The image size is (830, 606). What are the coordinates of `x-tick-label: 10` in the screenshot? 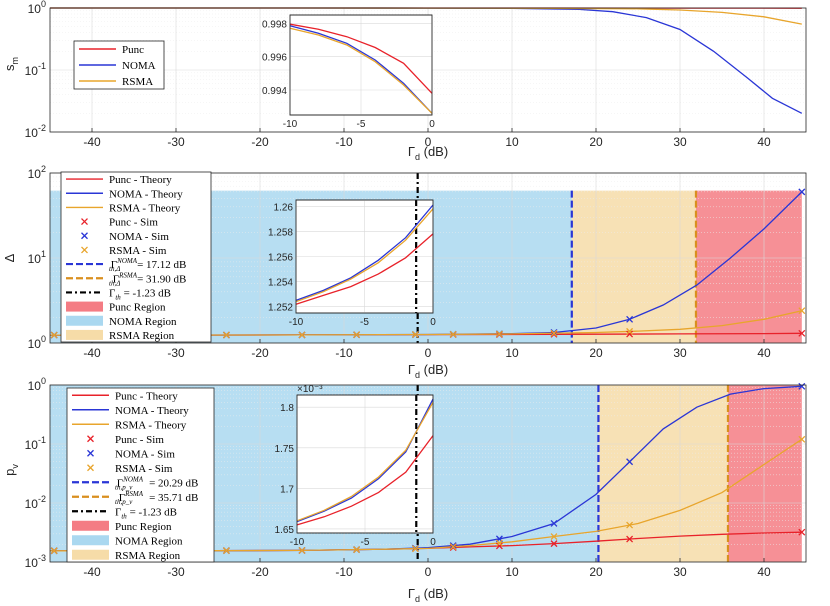 It's located at (512, 142).